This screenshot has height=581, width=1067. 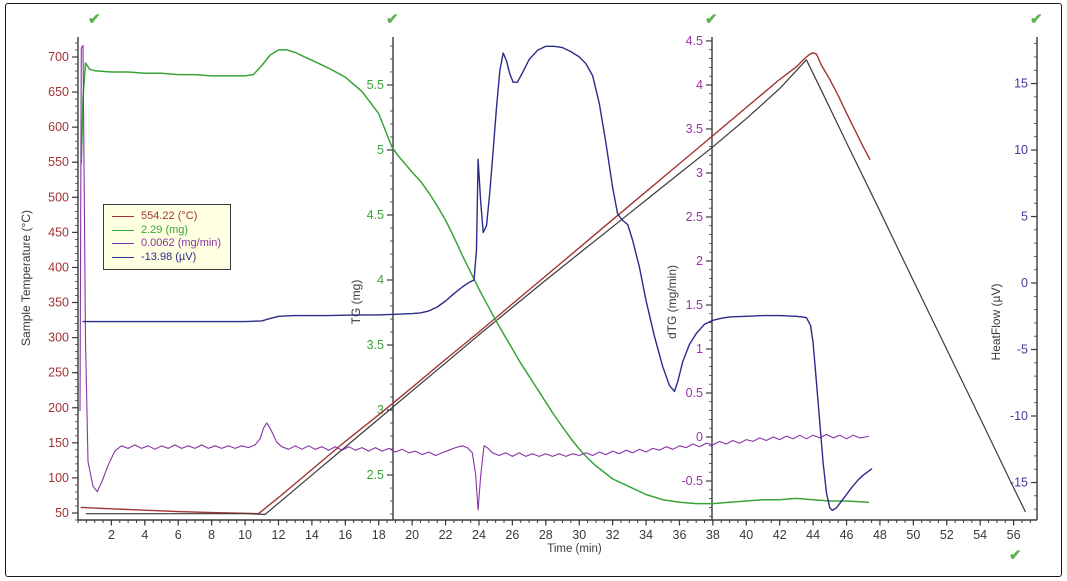 What do you see at coordinates (380, 150) in the screenshot?
I see `tg-tick-label: 5` at bounding box center [380, 150].